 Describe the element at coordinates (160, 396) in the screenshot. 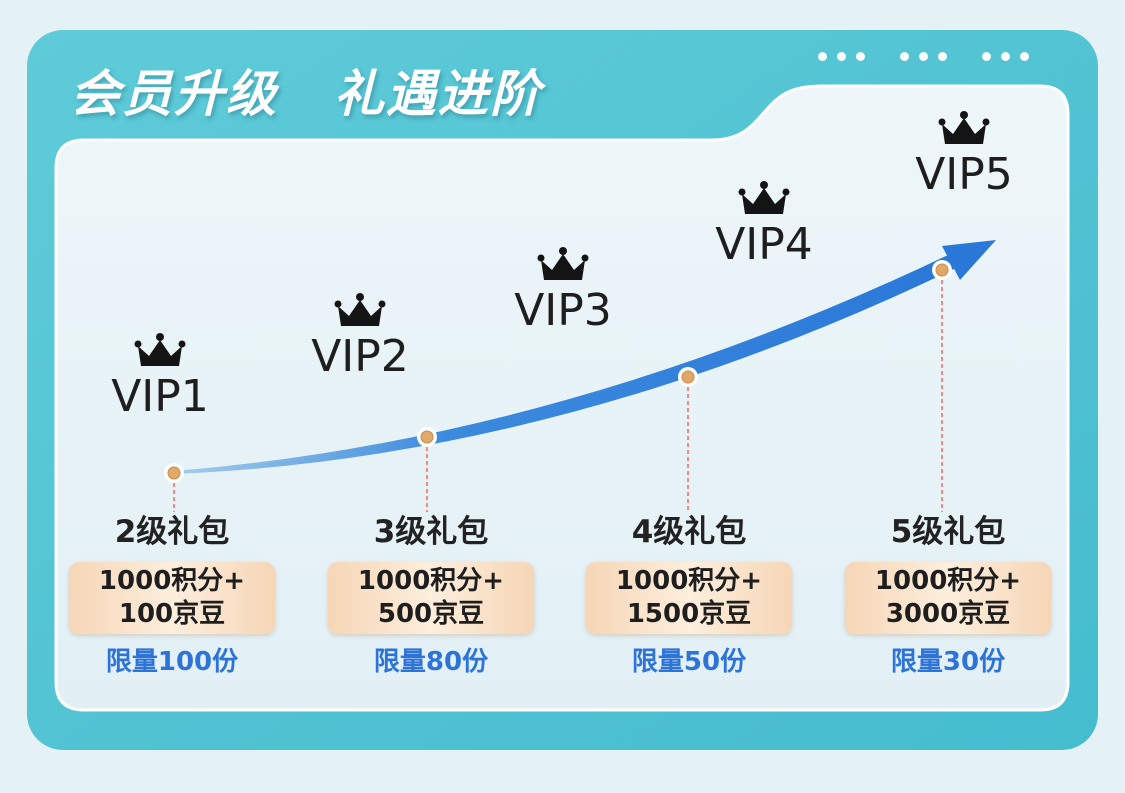

I see `level-label: VIP1` at that location.